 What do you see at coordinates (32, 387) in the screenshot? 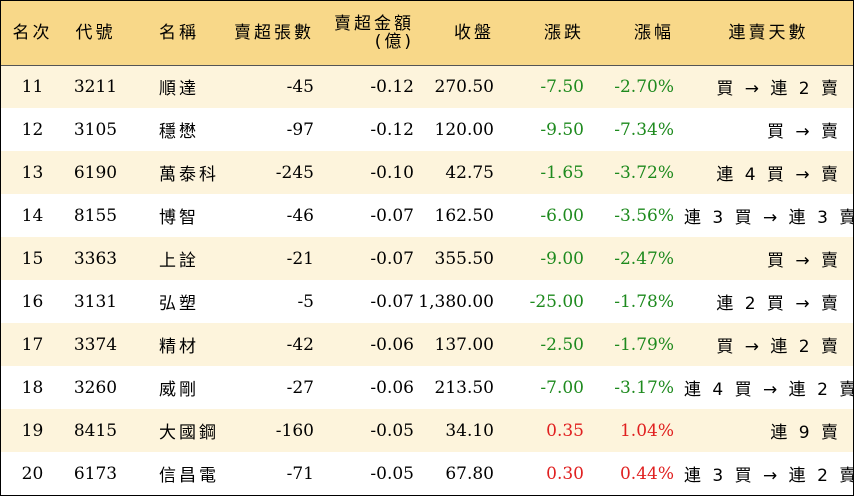
I see `rank-cell: 18` at bounding box center [32, 387].